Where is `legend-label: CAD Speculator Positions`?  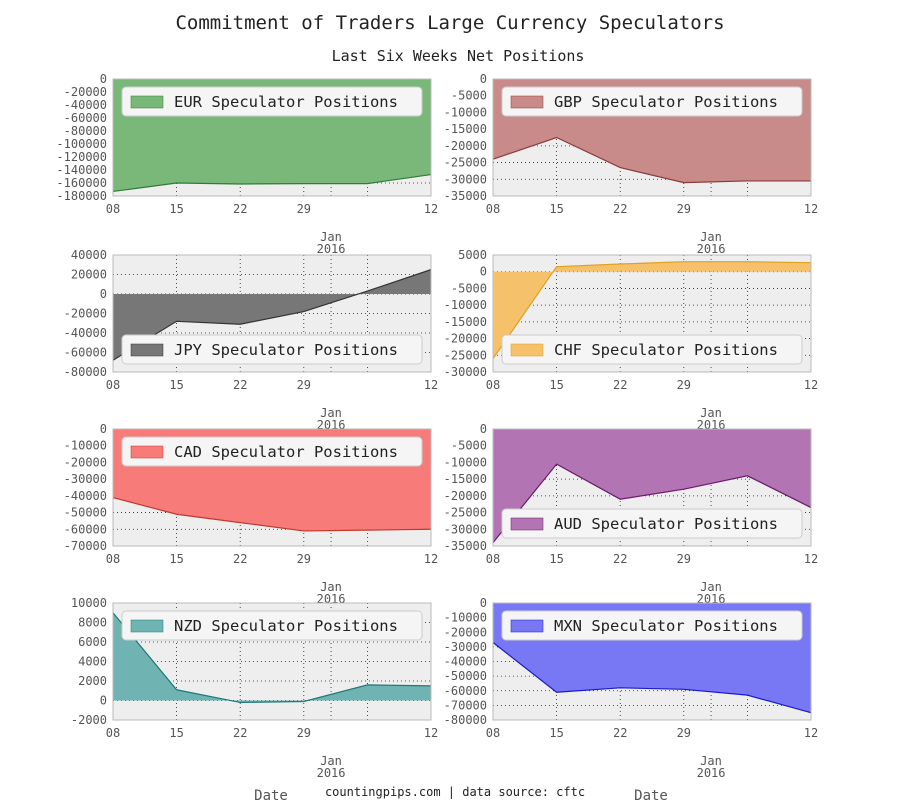 legend-label: CAD Speculator Positions is located at coordinates (286, 452).